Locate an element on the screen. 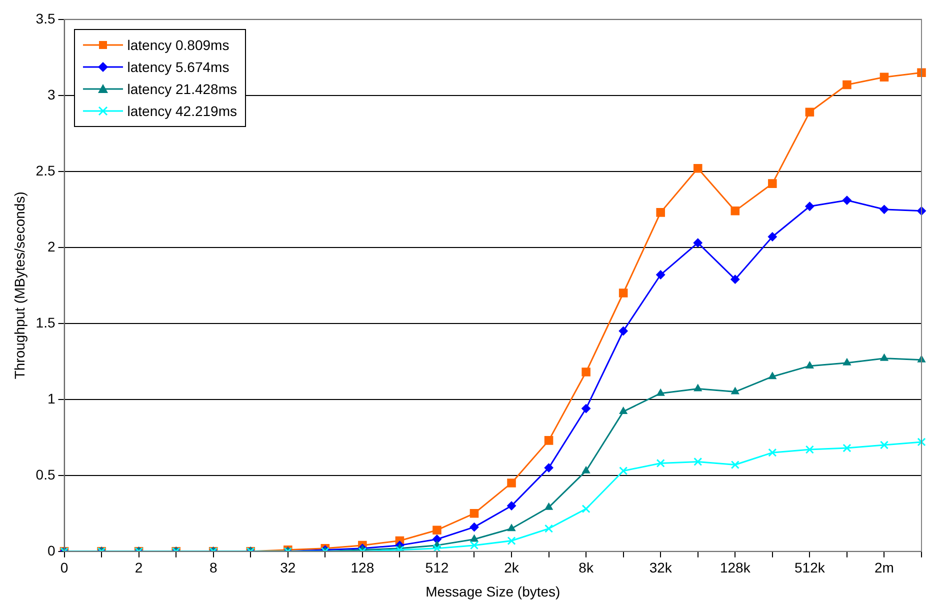 The width and height of the screenshot is (936, 613). x-tick-label: 512 is located at coordinates (437, 568).